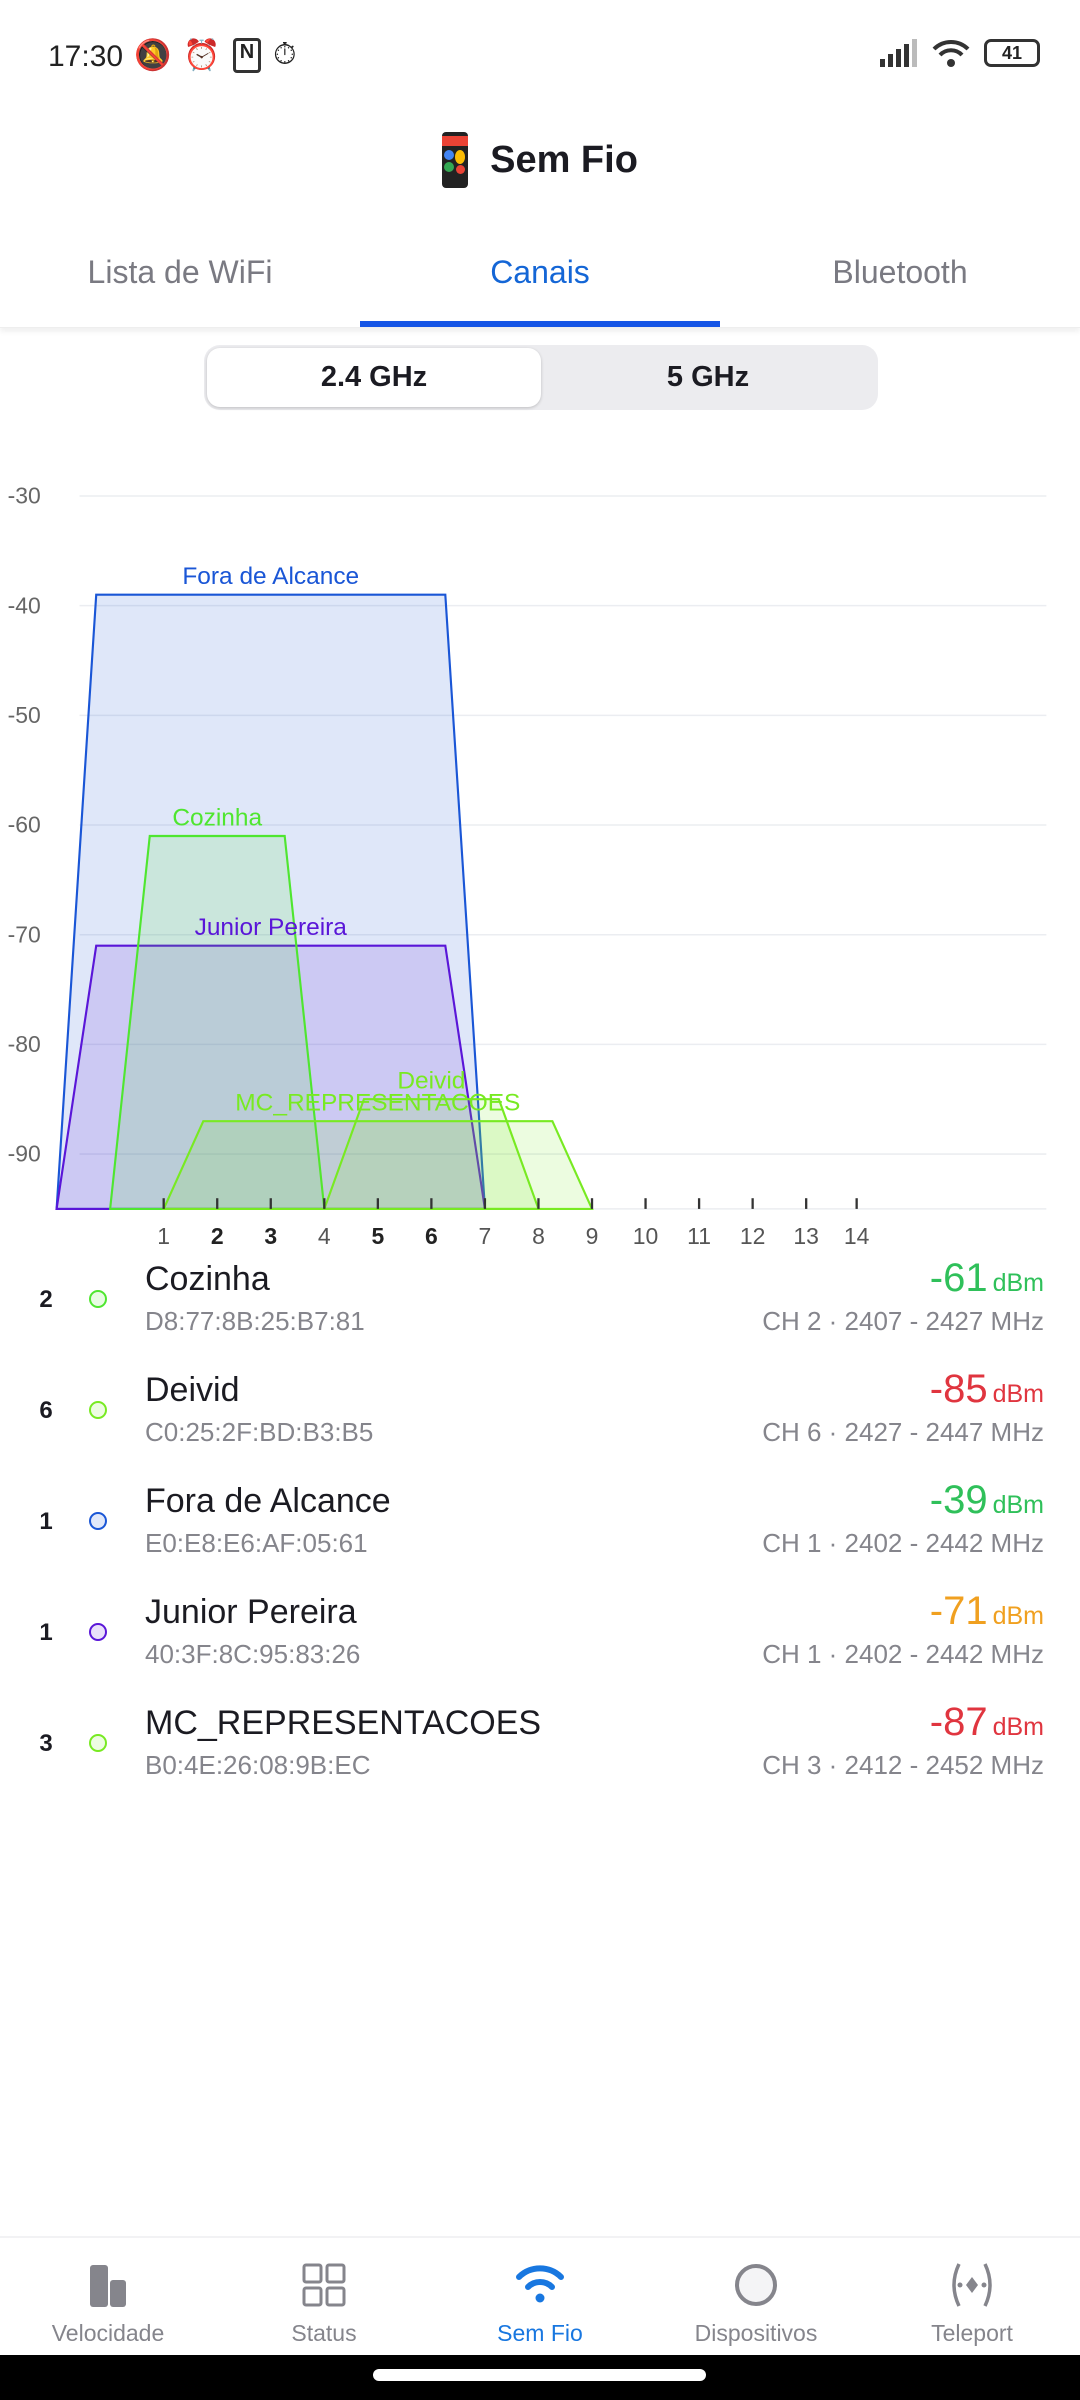 The width and height of the screenshot is (1080, 2400). Describe the element at coordinates (1012, 53) in the screenshot. I see `battery-icon: 41` at that location.